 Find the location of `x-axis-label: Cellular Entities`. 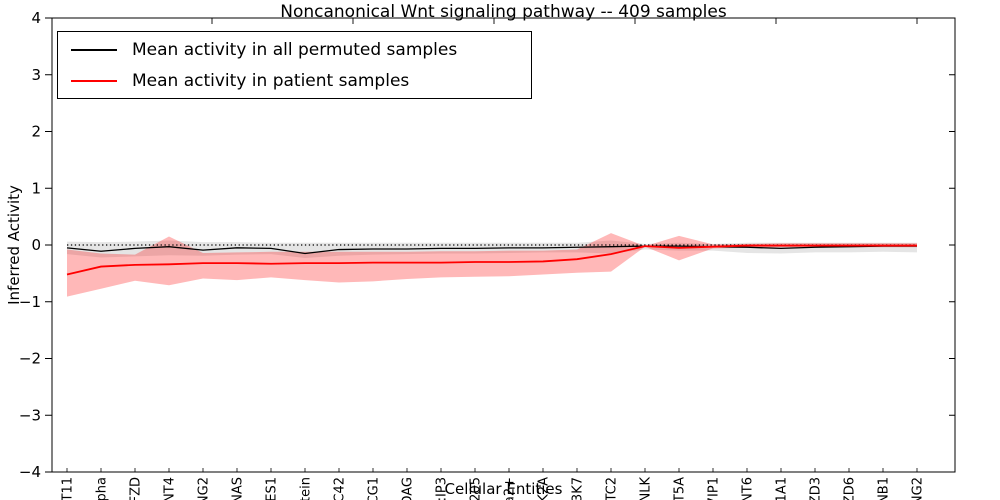

x-axis-label: Cellular Entities is located at coordinates (503, 489).